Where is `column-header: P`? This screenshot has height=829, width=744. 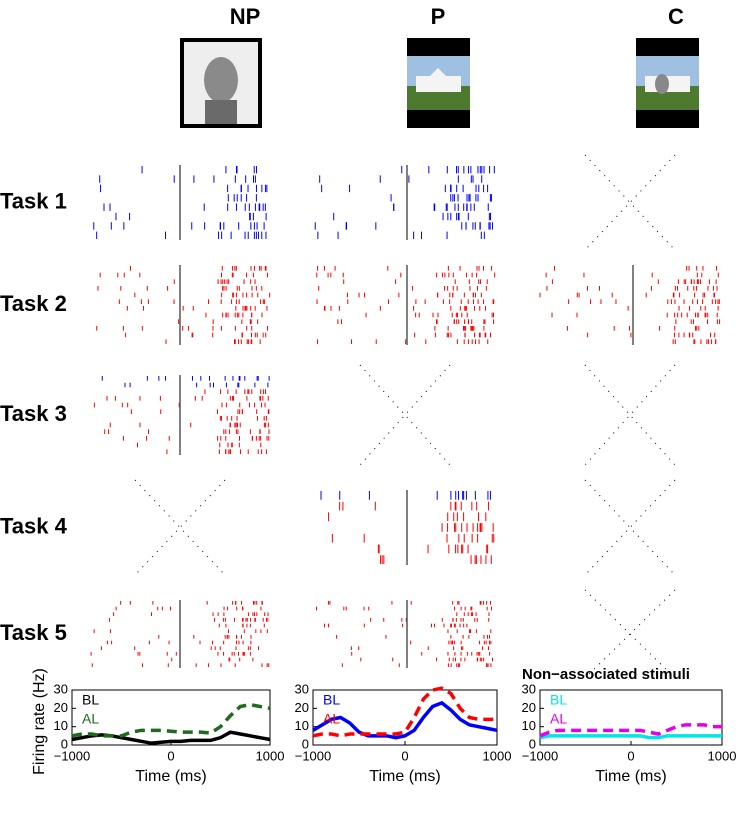 column-header: P is located at coordinates (438, 16).